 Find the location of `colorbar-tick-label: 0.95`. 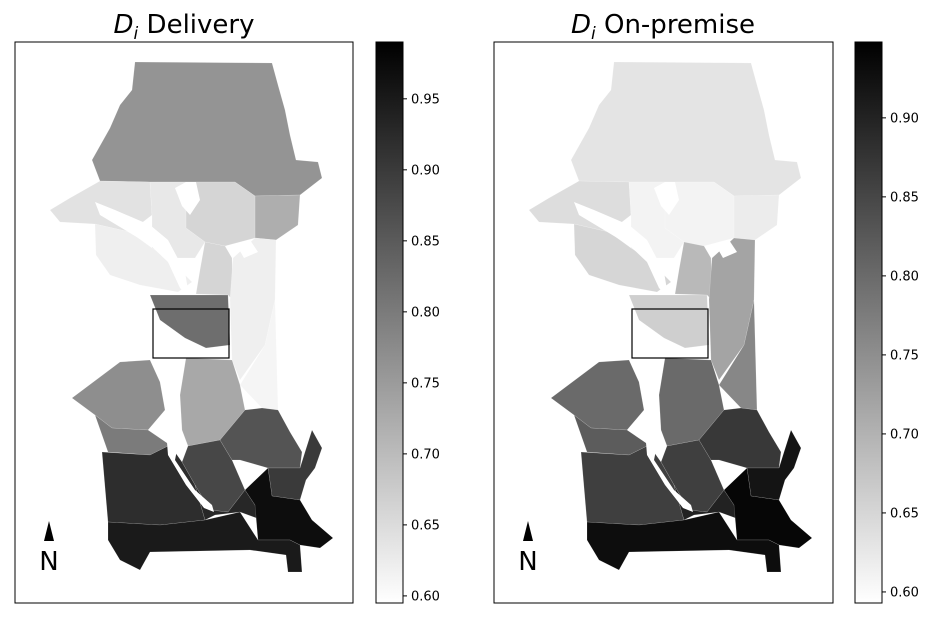

colorbar-tick-label: 0.95 is located at coordinates (425, 99).